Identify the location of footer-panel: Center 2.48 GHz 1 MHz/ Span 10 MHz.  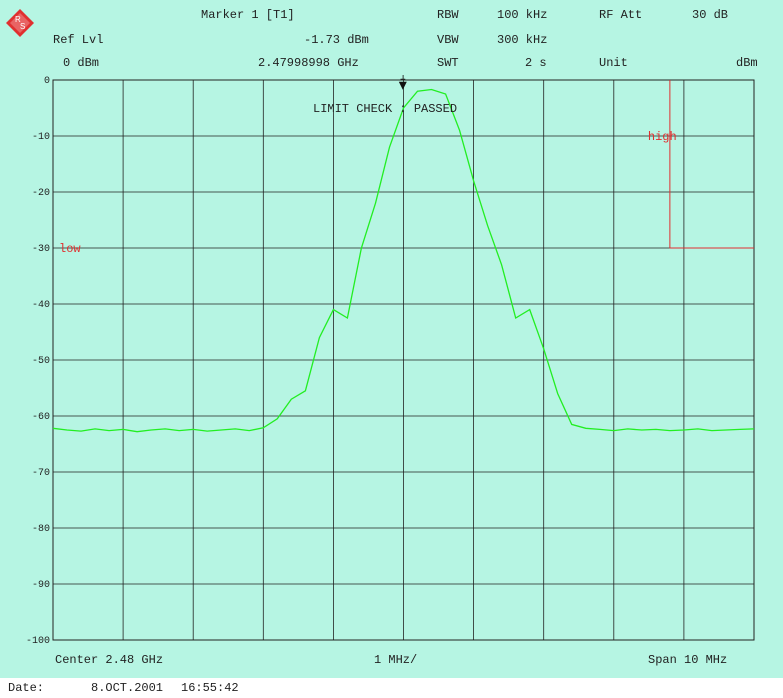
(391, 661).